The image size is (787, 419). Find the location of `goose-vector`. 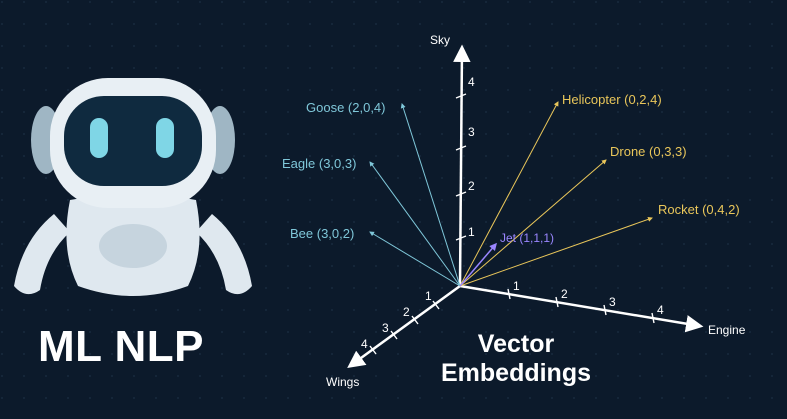

goose-vector is located at coordinates (430, 195).